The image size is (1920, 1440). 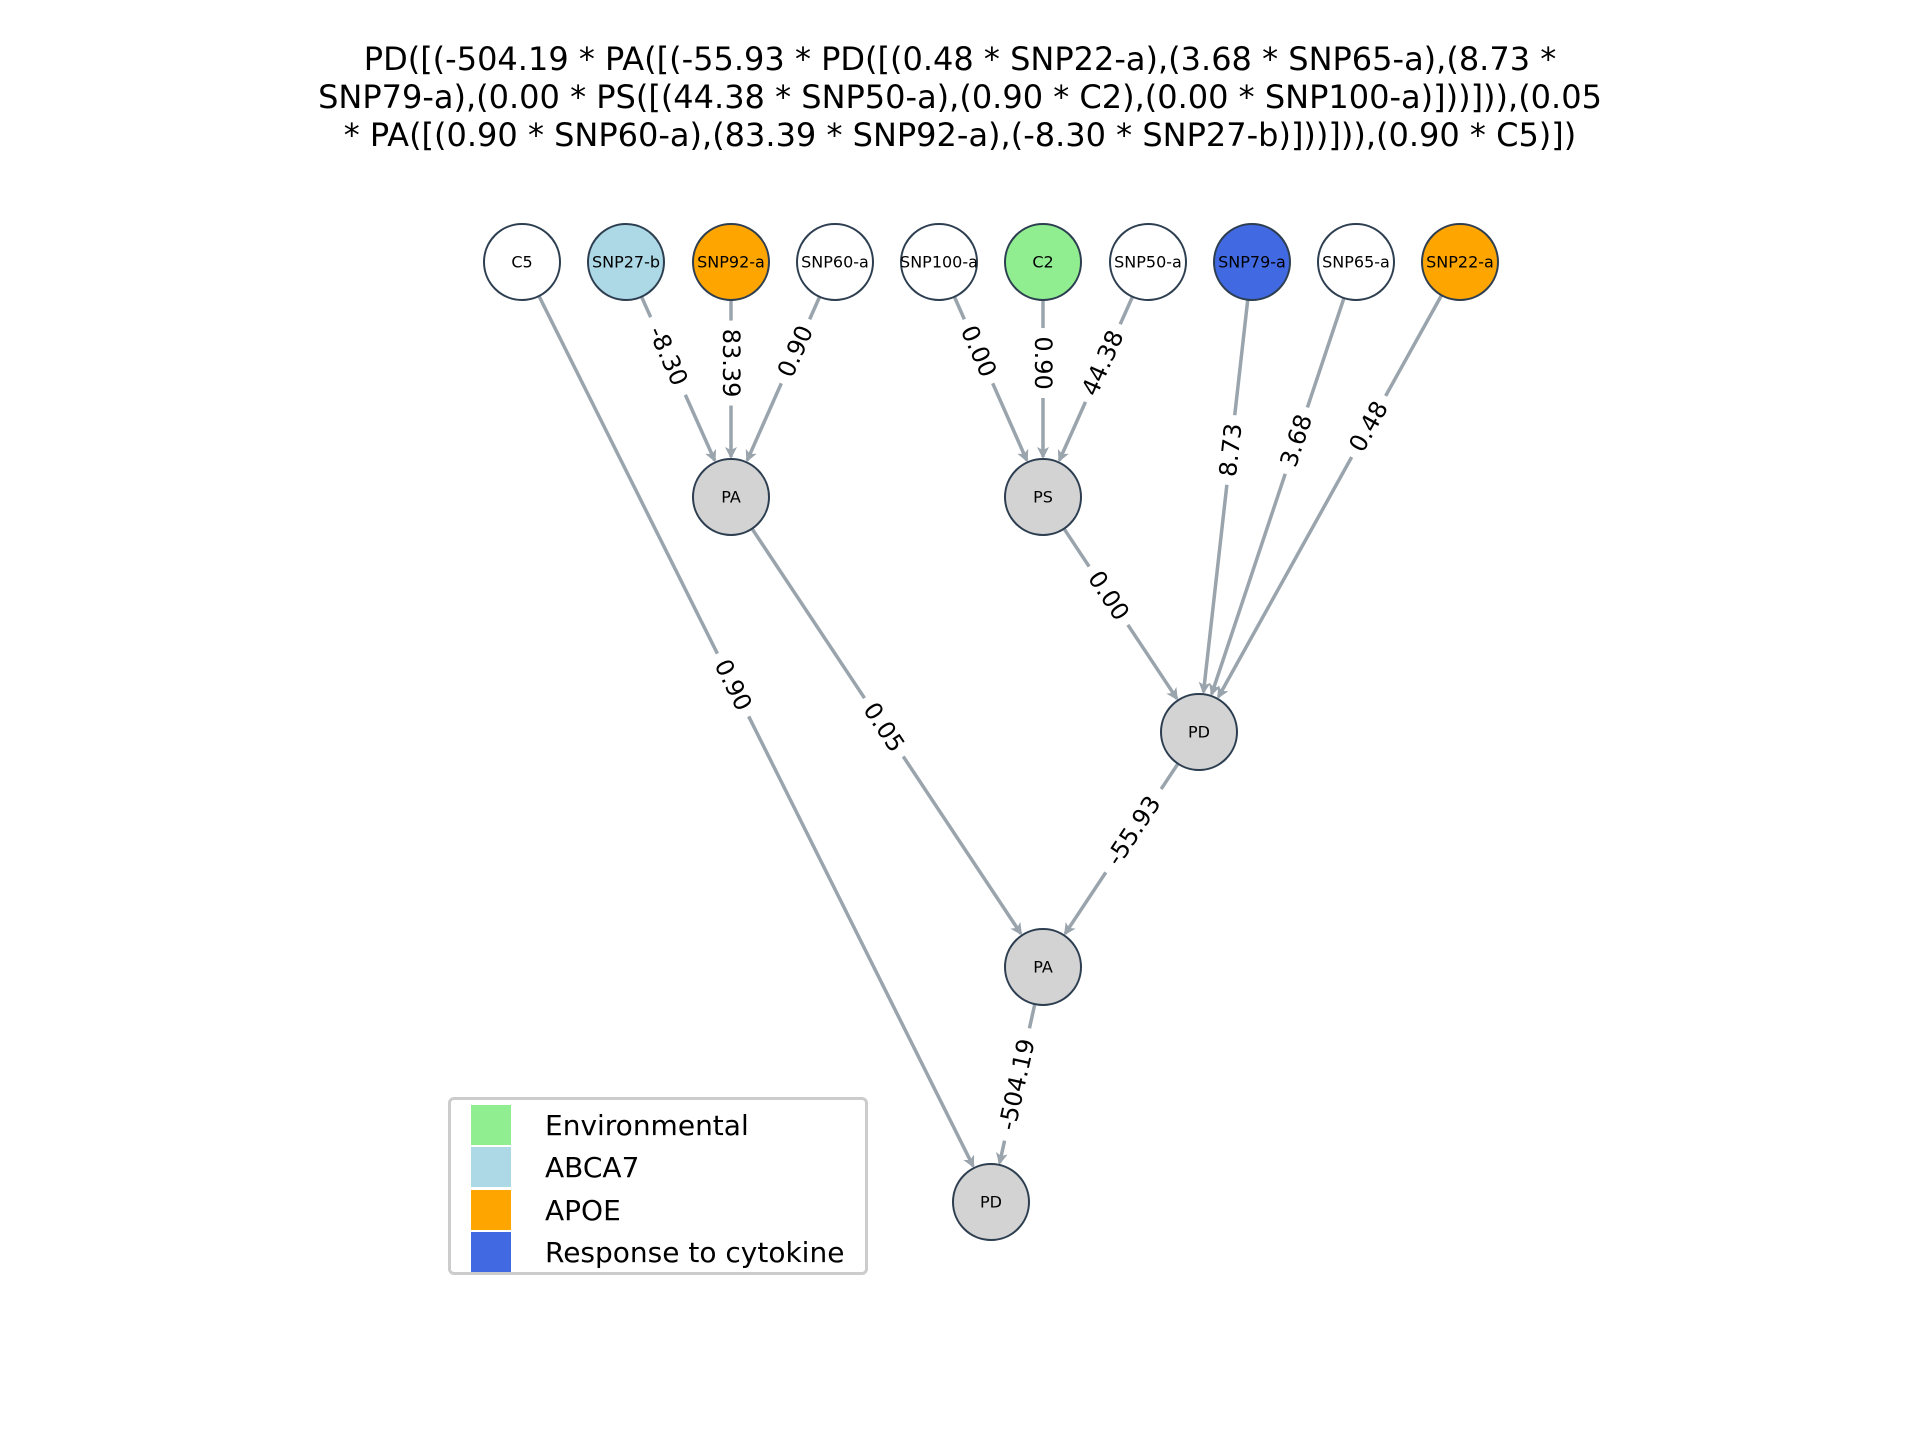 I want to click on node-snp27-b: SNP27-b, so click(x=626, y=262).